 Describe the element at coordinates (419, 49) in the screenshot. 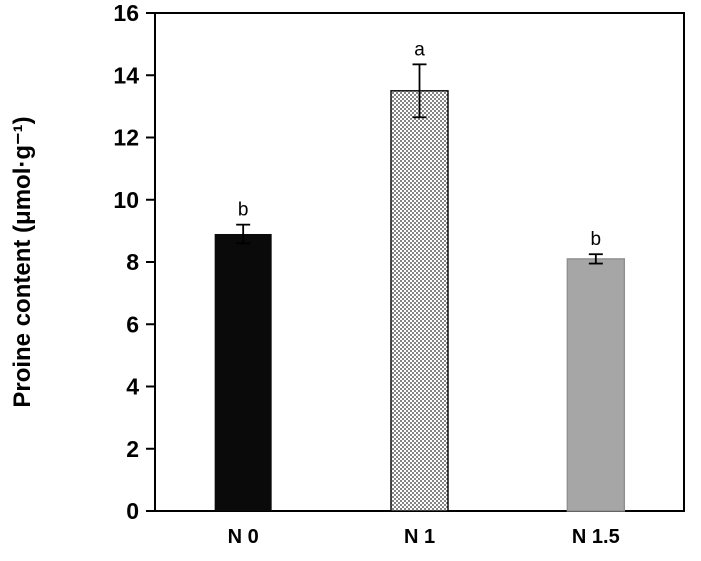

I see `significance-letter: a` at that location.